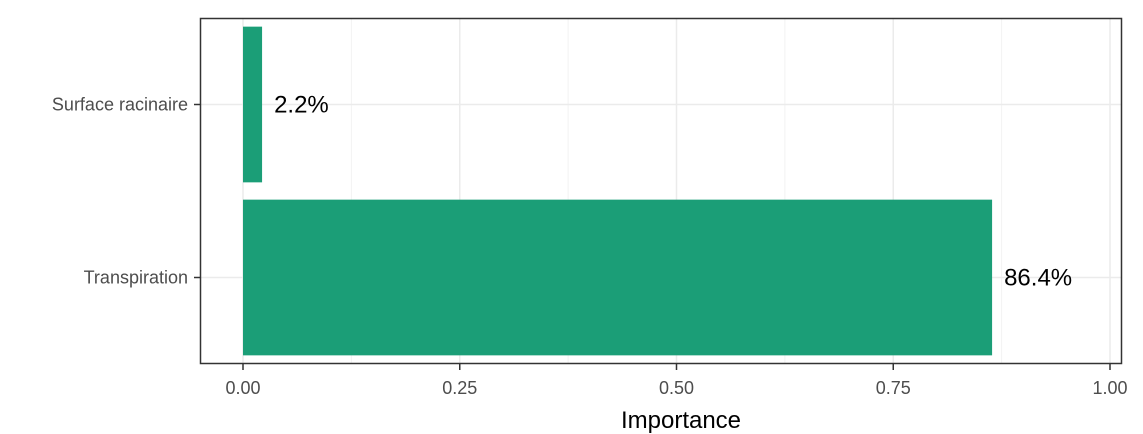  Describe the element at coordinates (301, 105) in the screenshot. I see `data-label: 2.2%` at that location.